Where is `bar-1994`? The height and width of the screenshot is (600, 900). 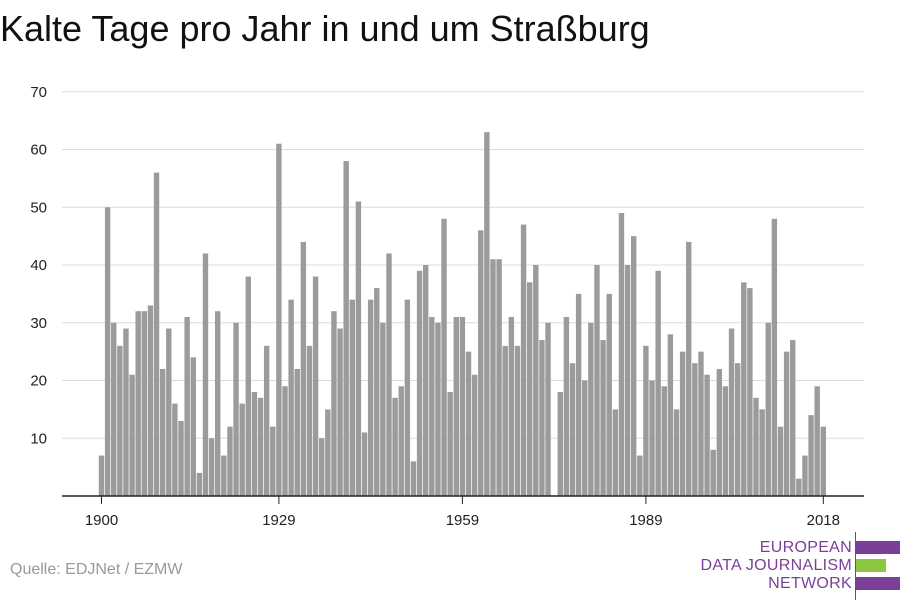 bar-1994 is located at coordinates (676, 453).